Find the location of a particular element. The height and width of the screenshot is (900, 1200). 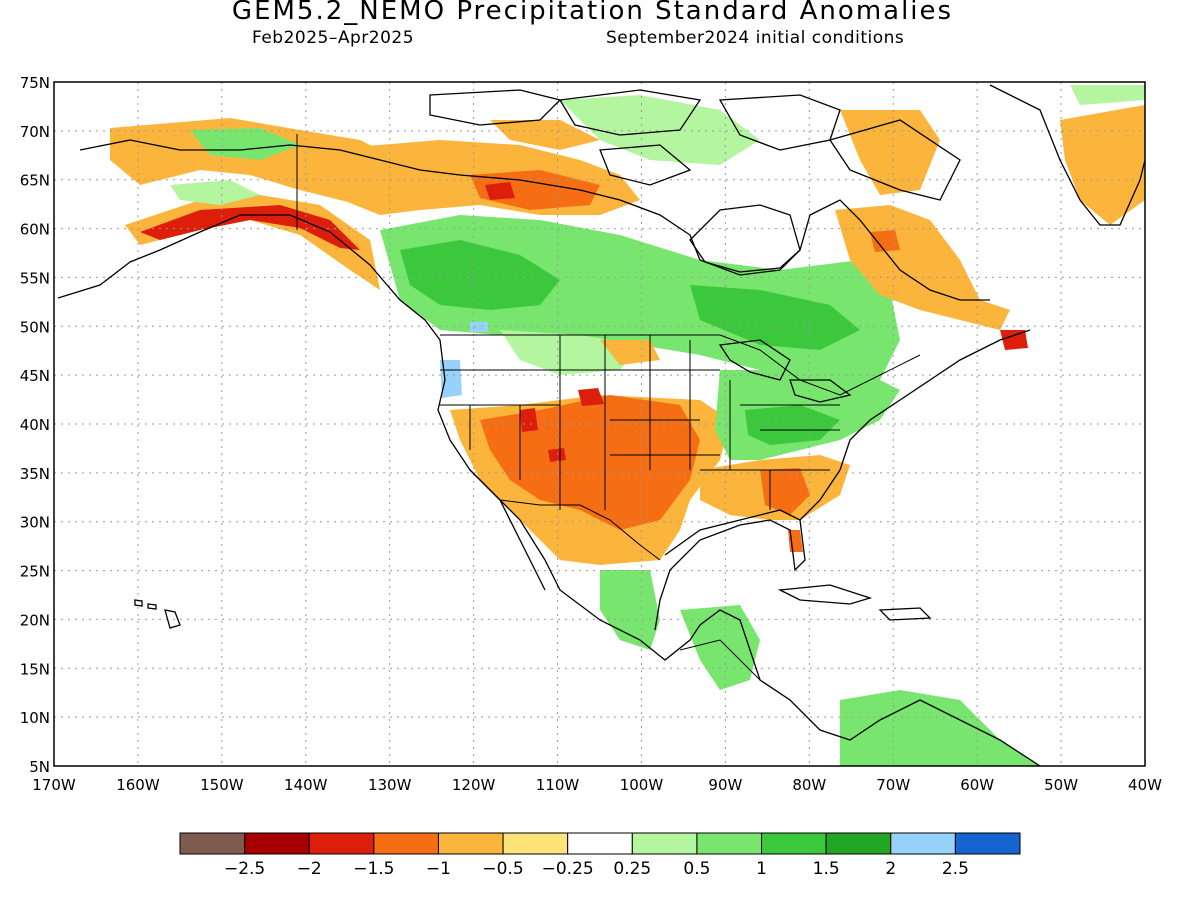

lon-label: 80W is located at coordinates (809, 785).